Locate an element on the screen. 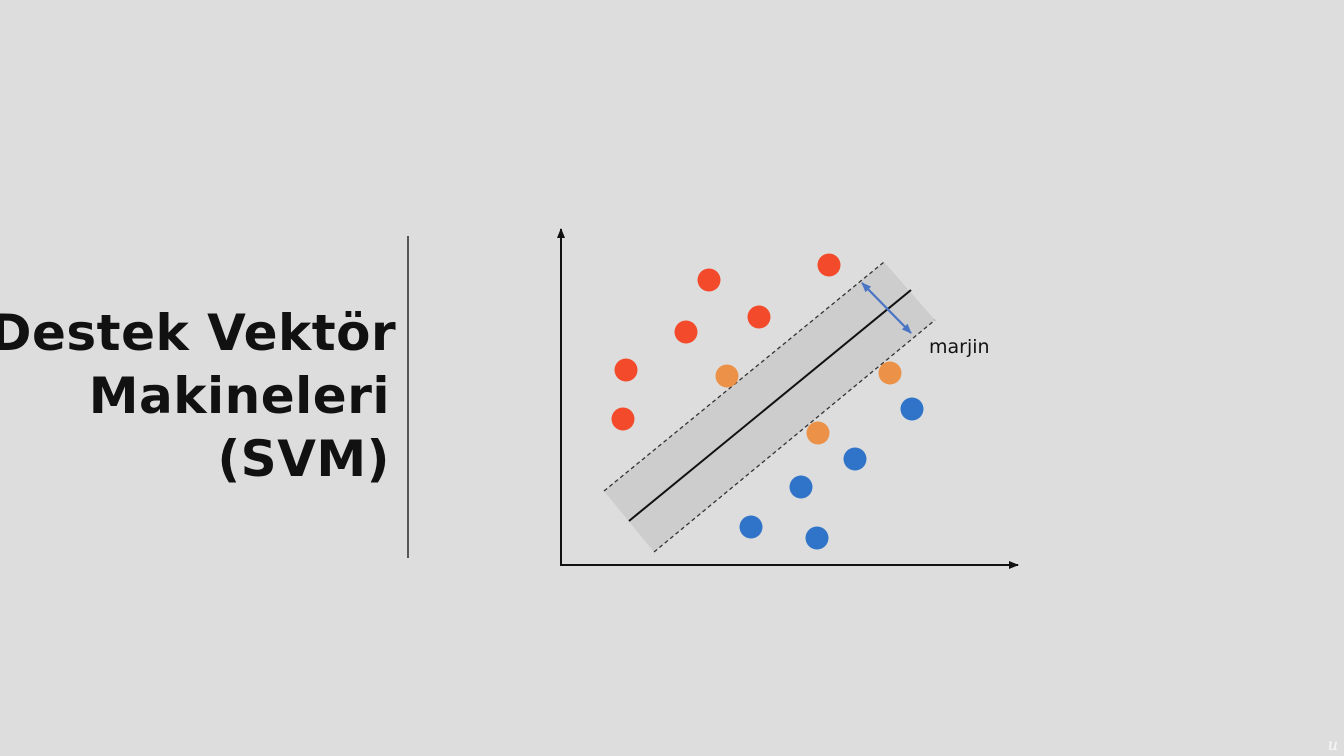 This screenshot has height=756, width=1344. slide-title: Destek Vektör Makineleri (SVM) is located at coordinates (198, 396).